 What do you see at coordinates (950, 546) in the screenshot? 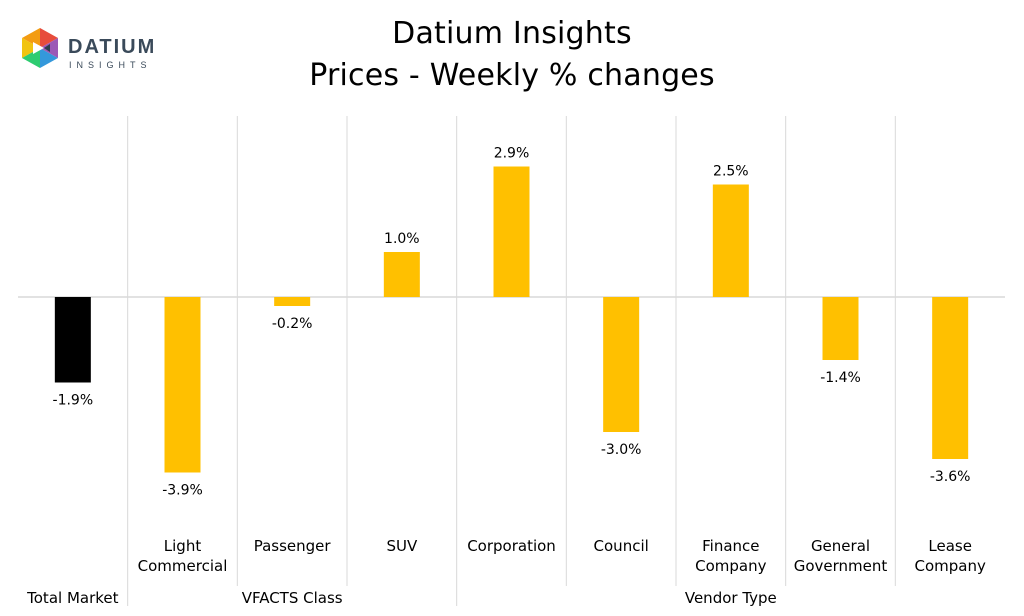
I see `category-label: Lease` at bounding box center [950, 546].